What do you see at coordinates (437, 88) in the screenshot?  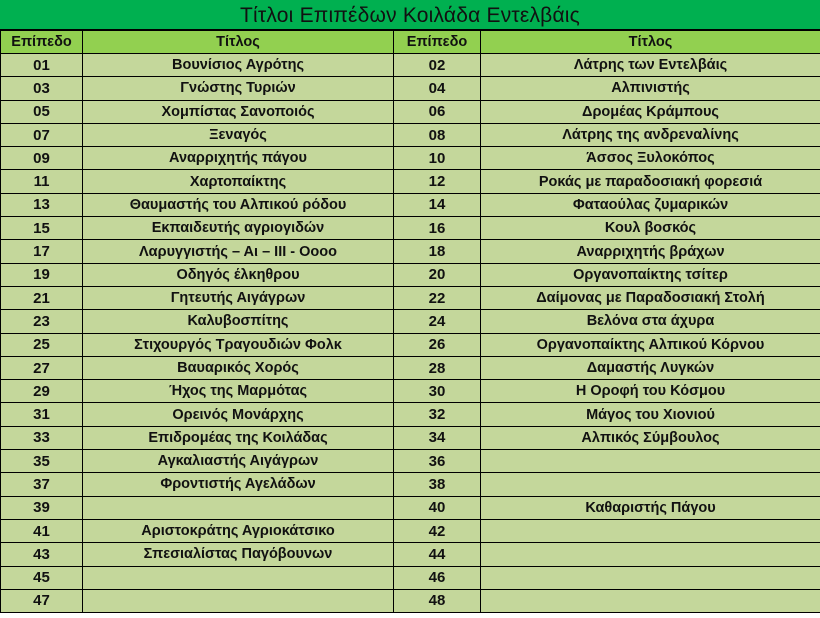 I see `level-cell: 04` at bounding box center [437, 88].